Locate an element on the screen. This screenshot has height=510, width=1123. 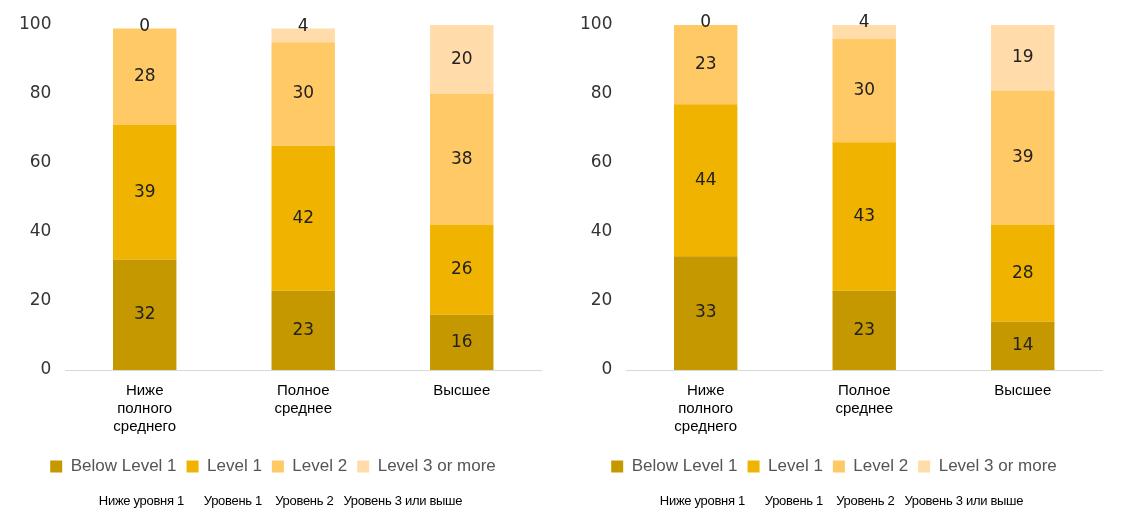
data-label: 19 is located at coordinates (1022, 56).